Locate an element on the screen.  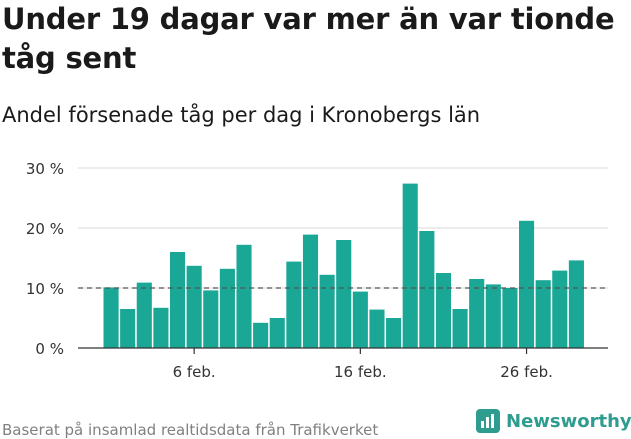
x-tick-label: 6 feb. is located at coordinates (194, 372).